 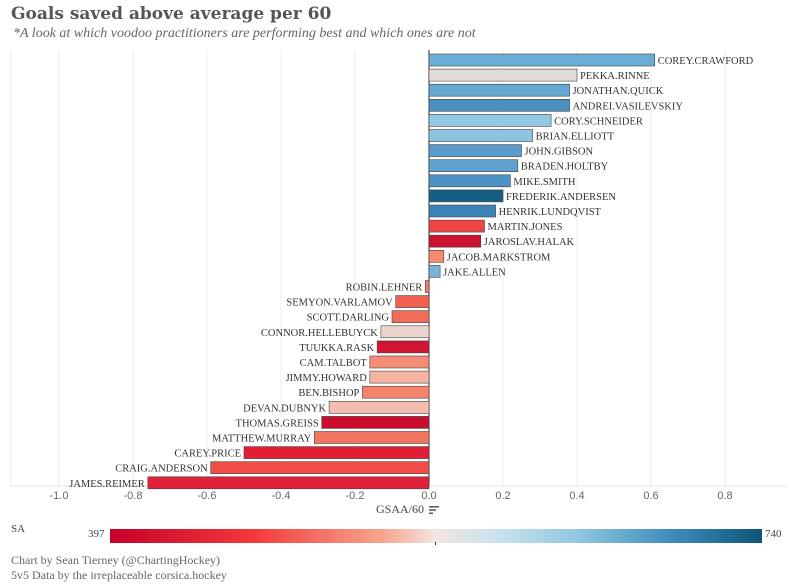 I want to click on bar-label: DEVAN.DUBNYK, so click(x=284, y=408).